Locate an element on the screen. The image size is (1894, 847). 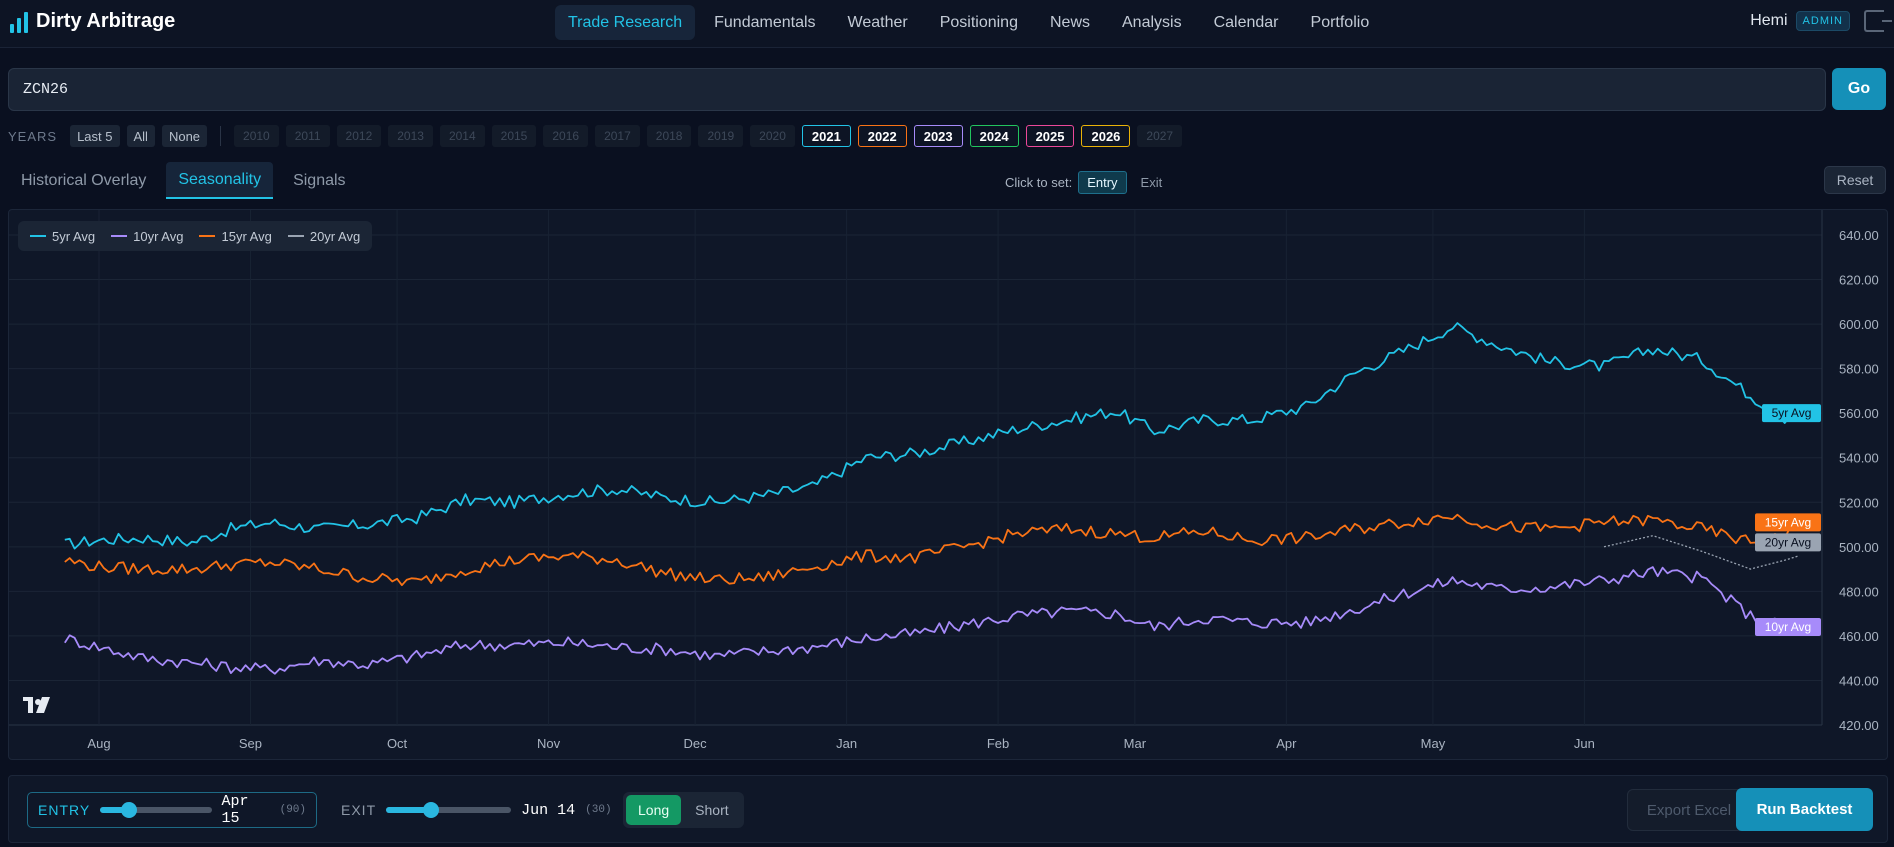
year-chip-2026: 2026 is located at coordinates (1106, 136).